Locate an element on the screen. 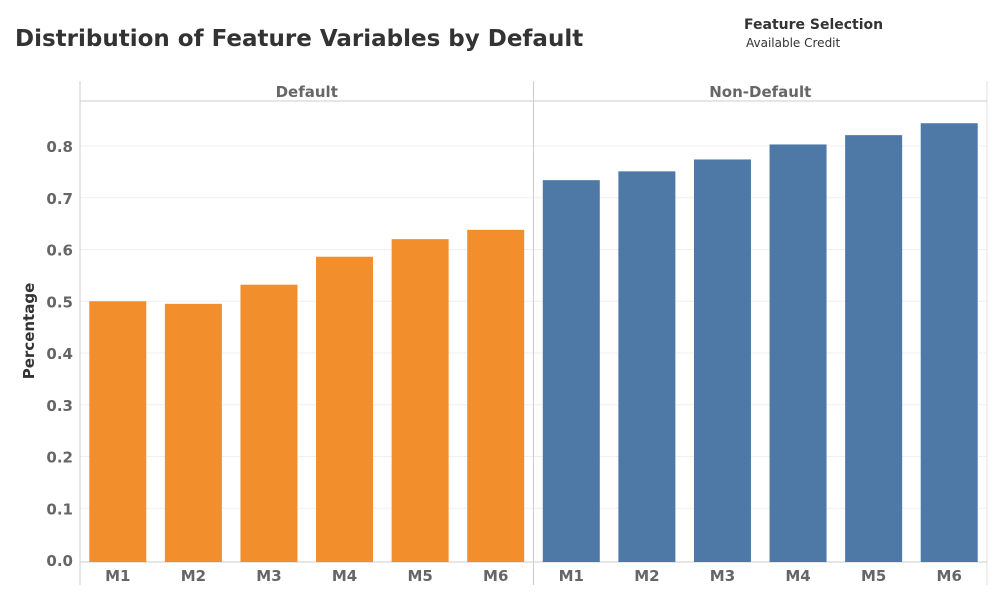 This screenshot has width=999, height=599. y-axis-label: Percentage is located at coordinates (29, 331).